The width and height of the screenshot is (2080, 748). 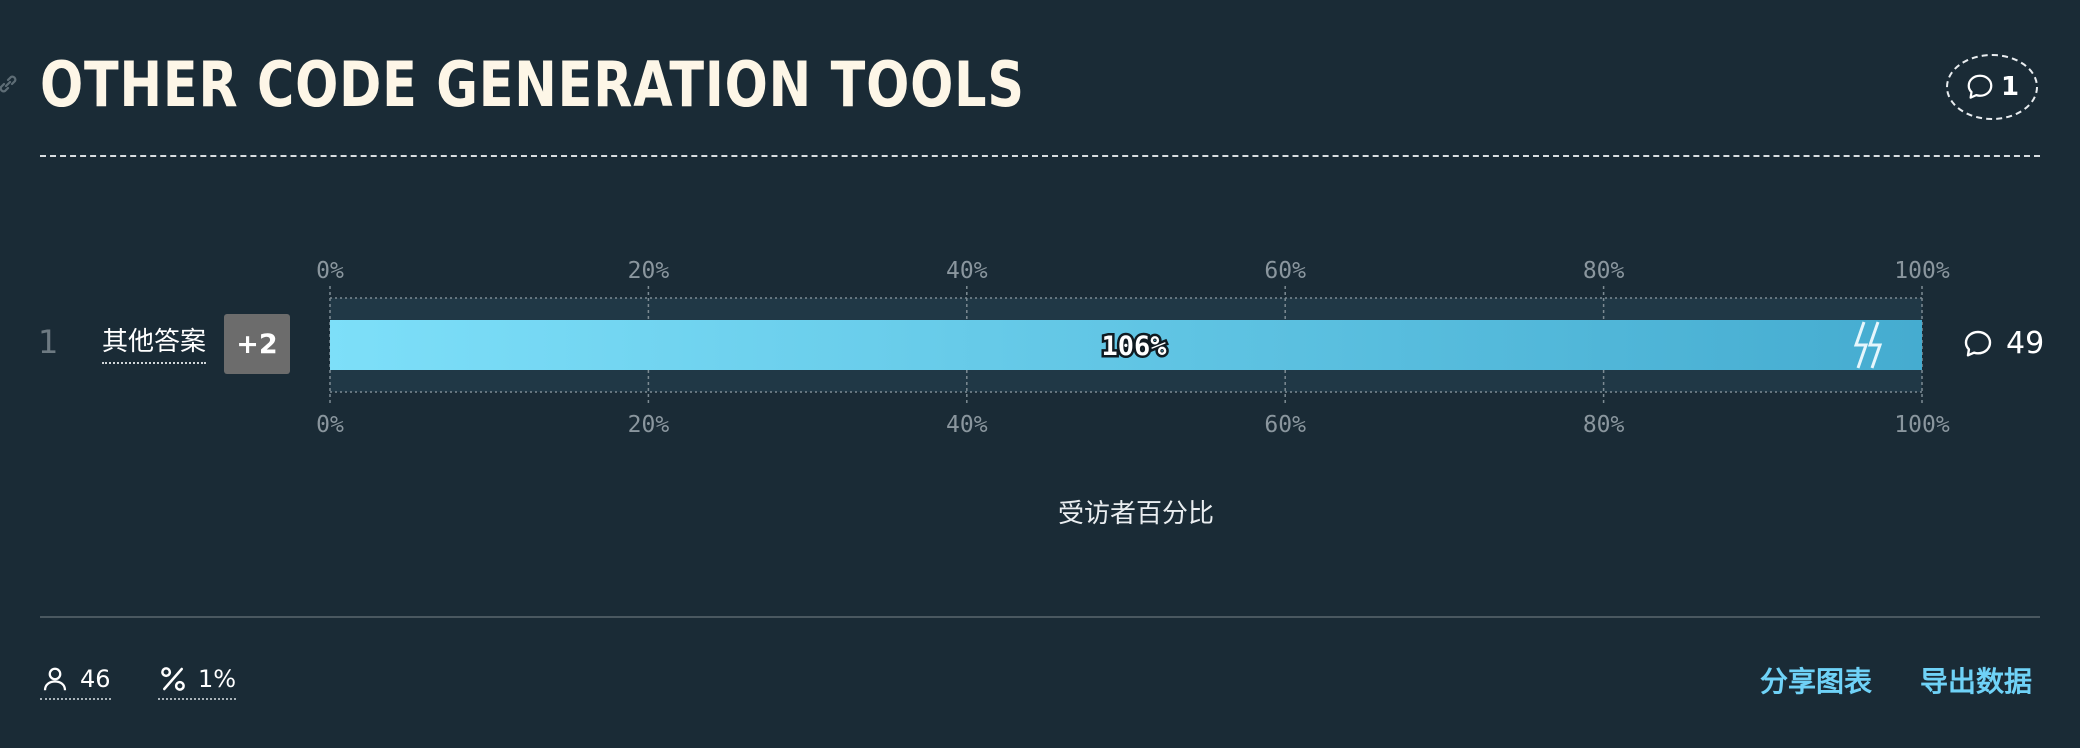 What do you see at coordinates (1040, 617) in the screenshot?
I see `footer-divider` at bounding box center [1040, 617].